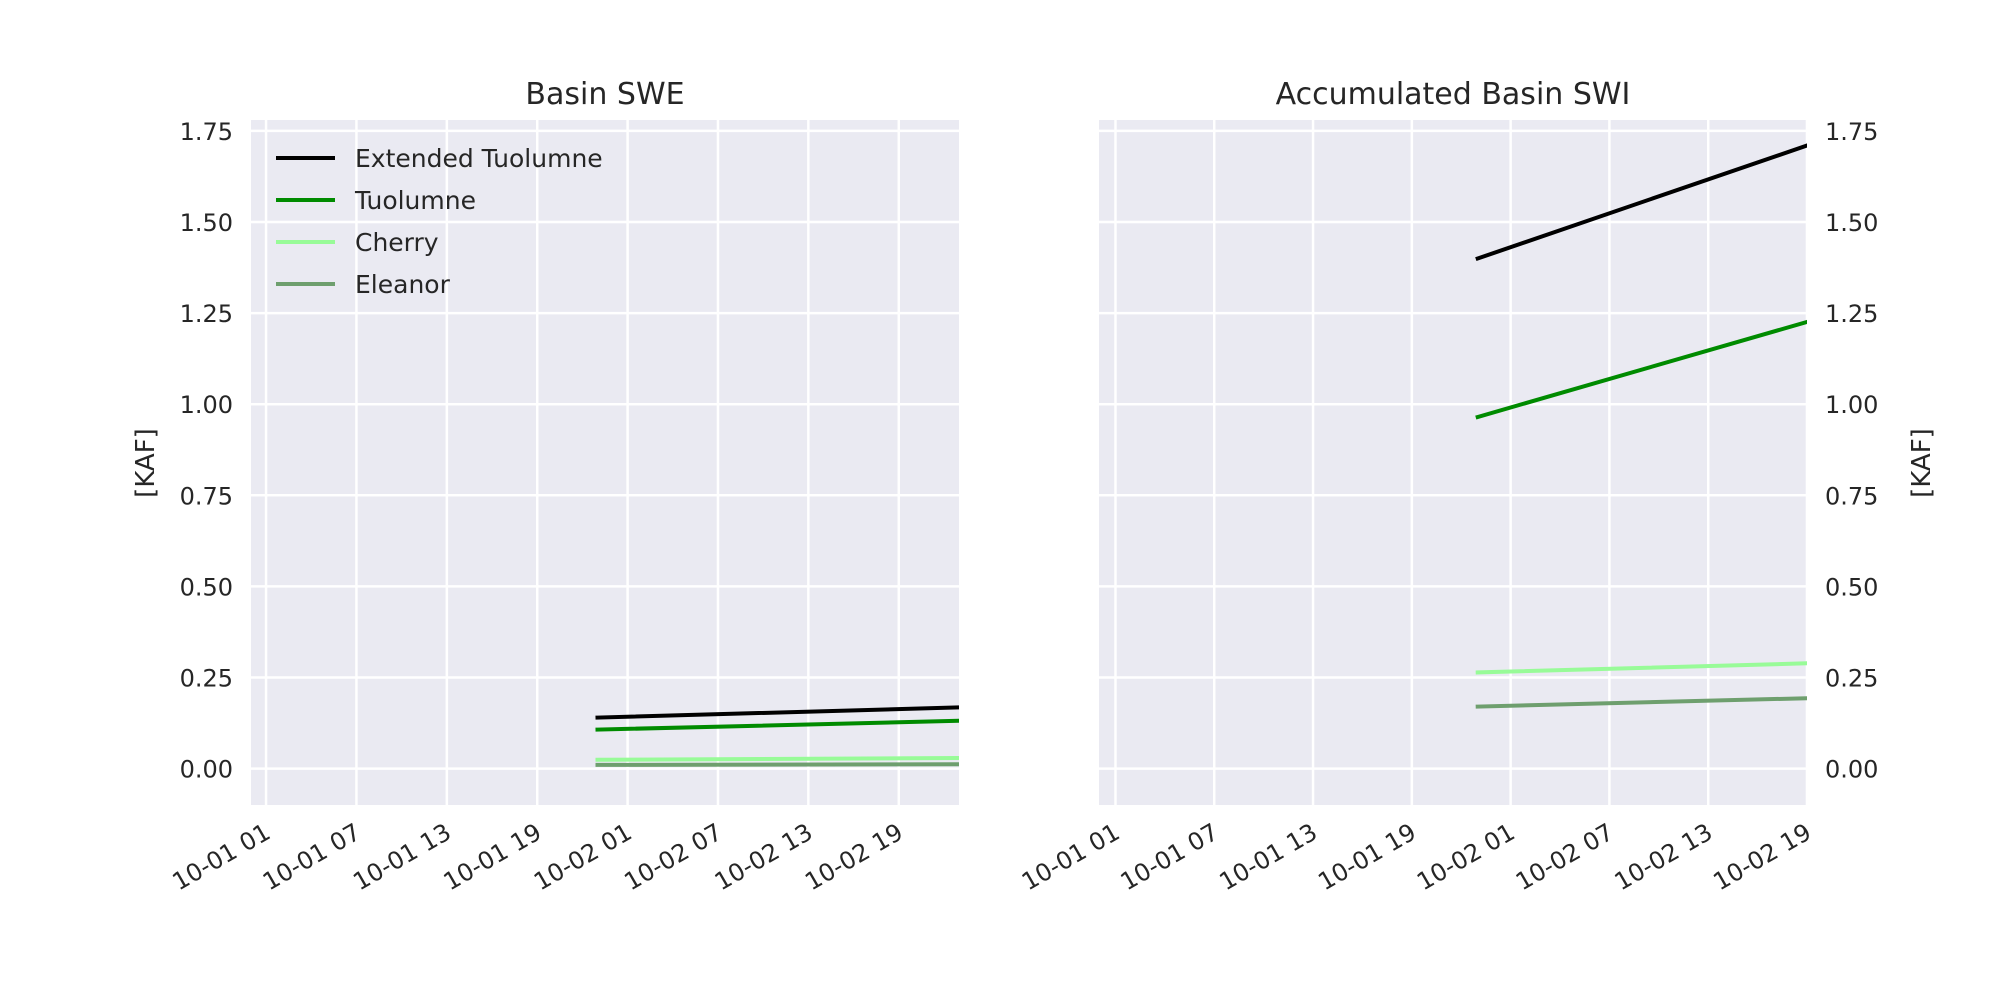  I want to click on legend-label-extended-tuolumne: Extended Tuolumne, so click(479, 158).